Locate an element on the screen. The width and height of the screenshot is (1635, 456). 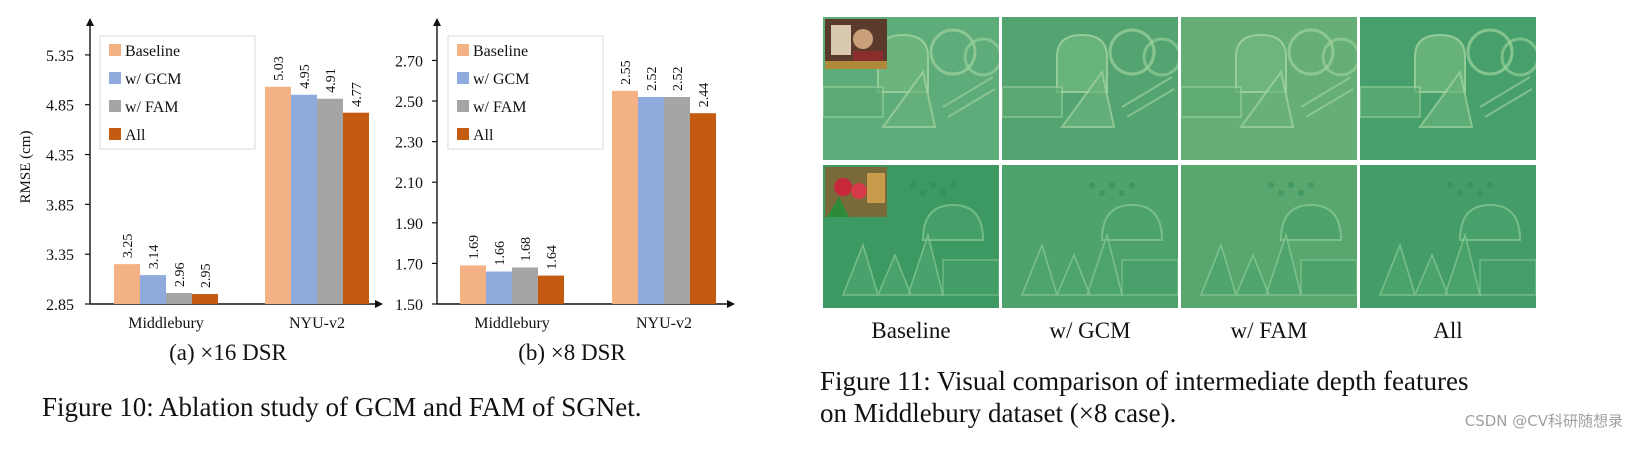
column-label-w-fam: w/ FAM is located at coordinates (1269, 330).